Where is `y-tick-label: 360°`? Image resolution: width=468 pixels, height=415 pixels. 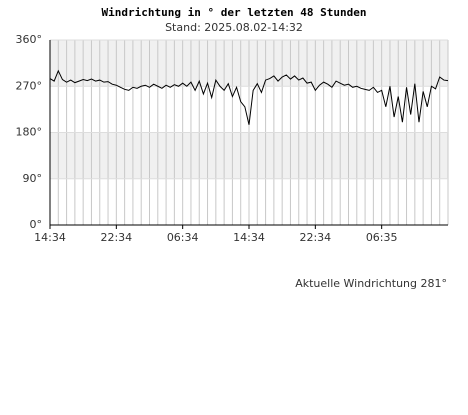
y-tick-label: 360° is located at coordinates (29, 39).